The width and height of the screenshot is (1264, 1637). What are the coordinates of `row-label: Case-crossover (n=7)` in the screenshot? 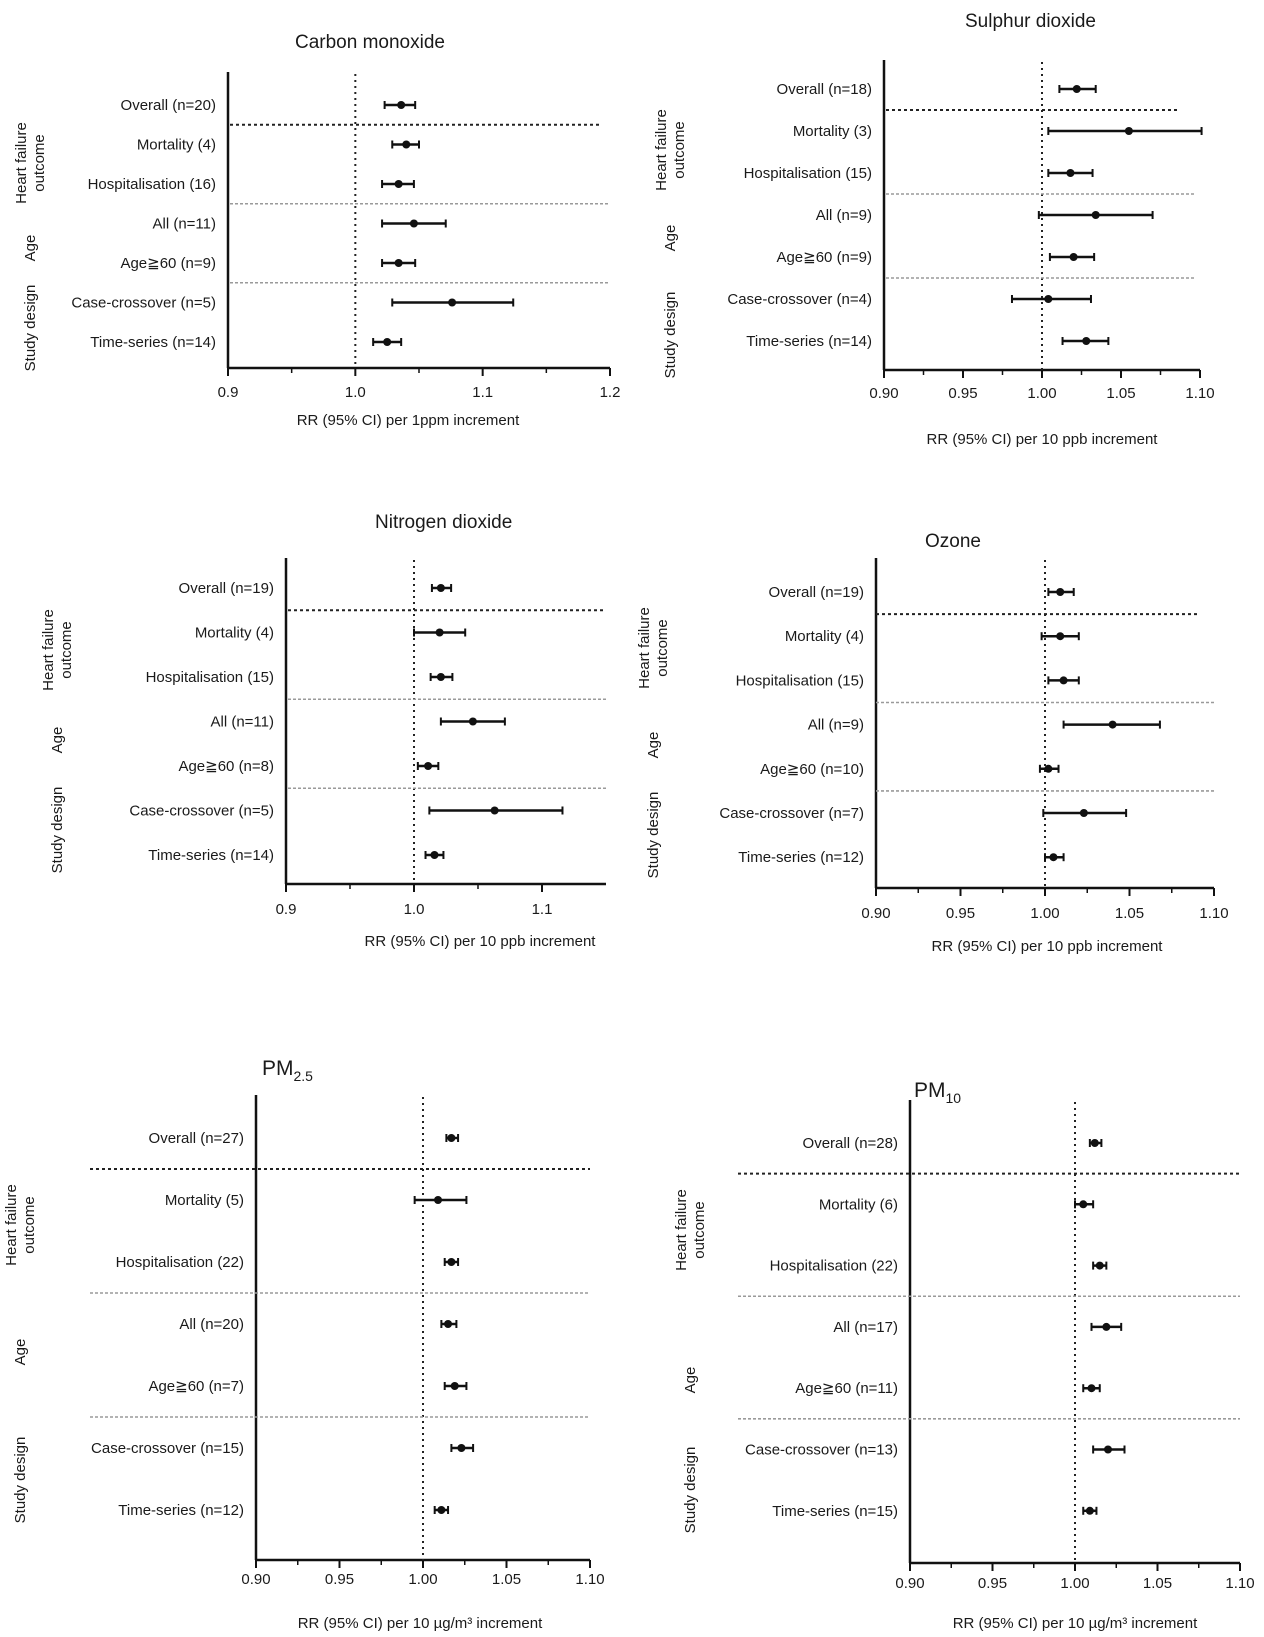 It's located at (791, 813).